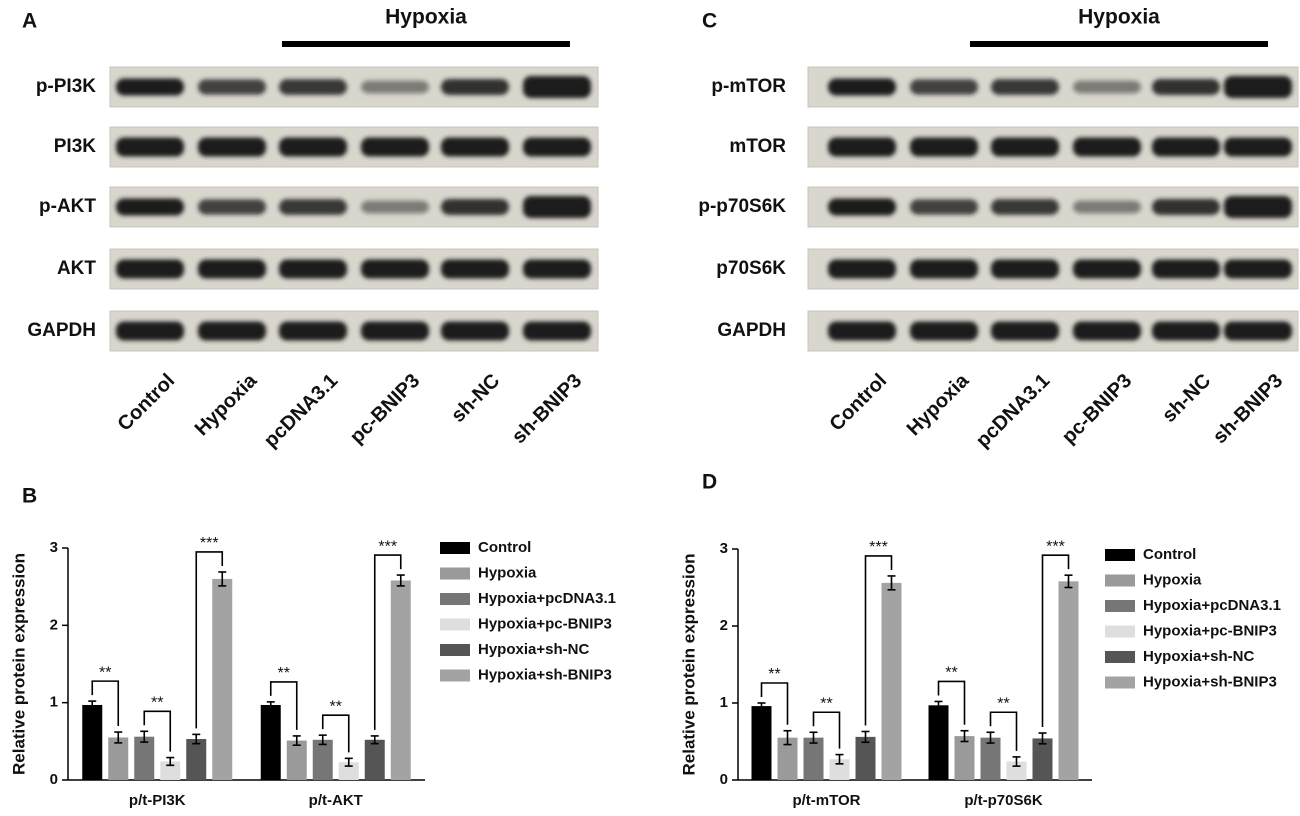  What do you see at coordinates (724, 548) in the screenshot?
I see `y-tick-label: 3` at bounding box center [724, 548].